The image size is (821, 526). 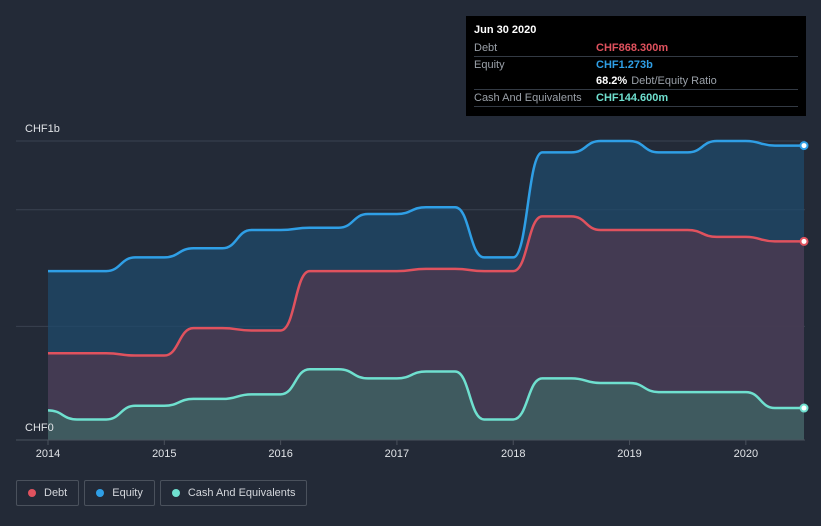 I want to click on legend-item-equity: Equity, so click(x=119, y=493).